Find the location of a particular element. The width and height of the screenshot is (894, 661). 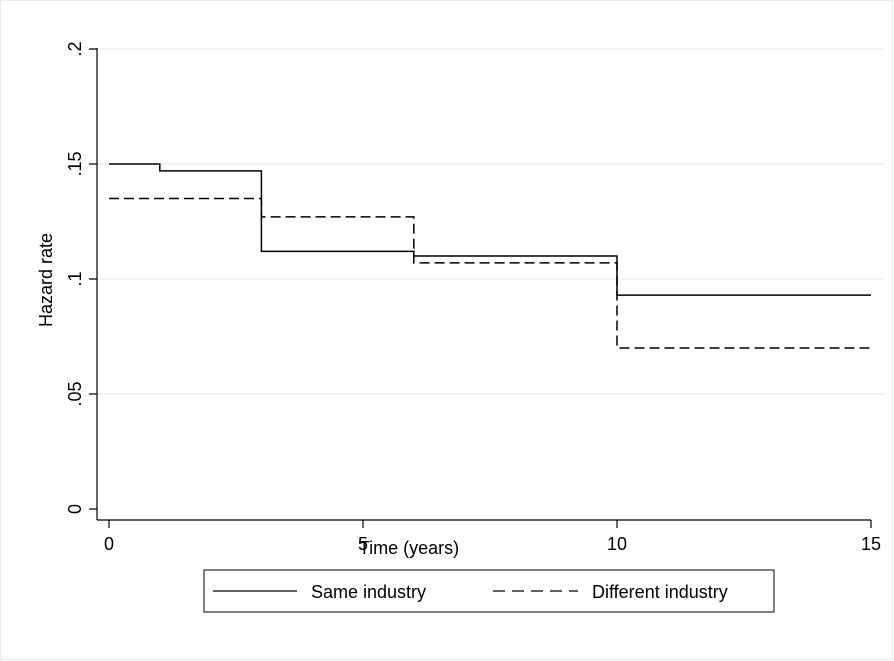

x-tick-label-0: 0 is located at coordinates (109, 544).